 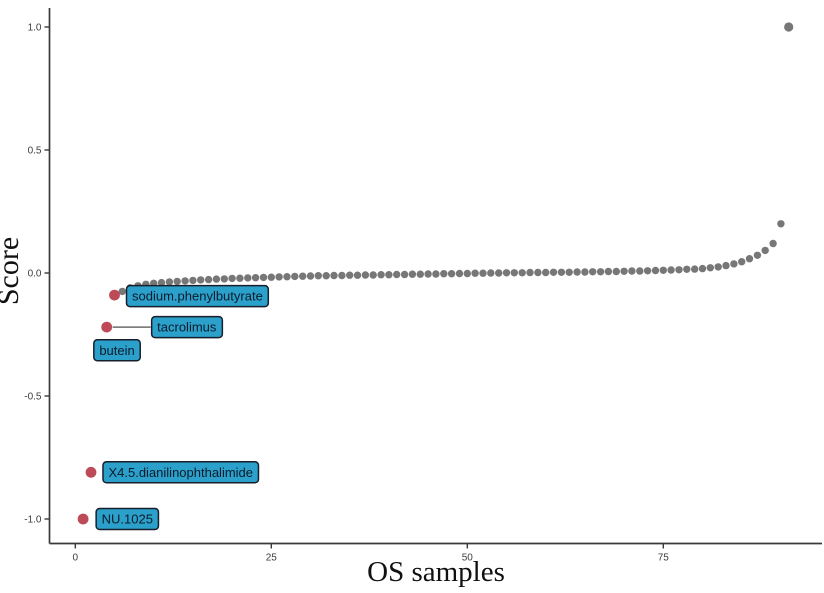 What do you see at coordinates (35, 28) in the screenshot?
I see `y-tick-label: 1.0` at bounding box center [35, 28].